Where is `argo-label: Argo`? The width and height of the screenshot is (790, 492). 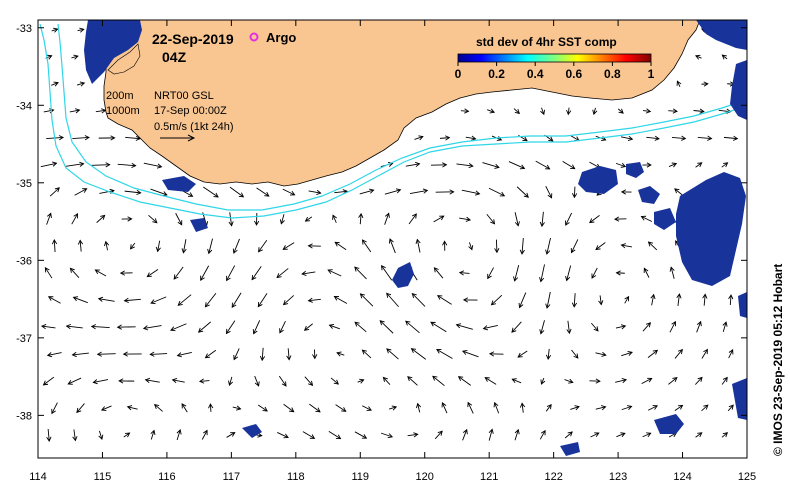
argo-label: Argo is located at coordinates (281, 37).